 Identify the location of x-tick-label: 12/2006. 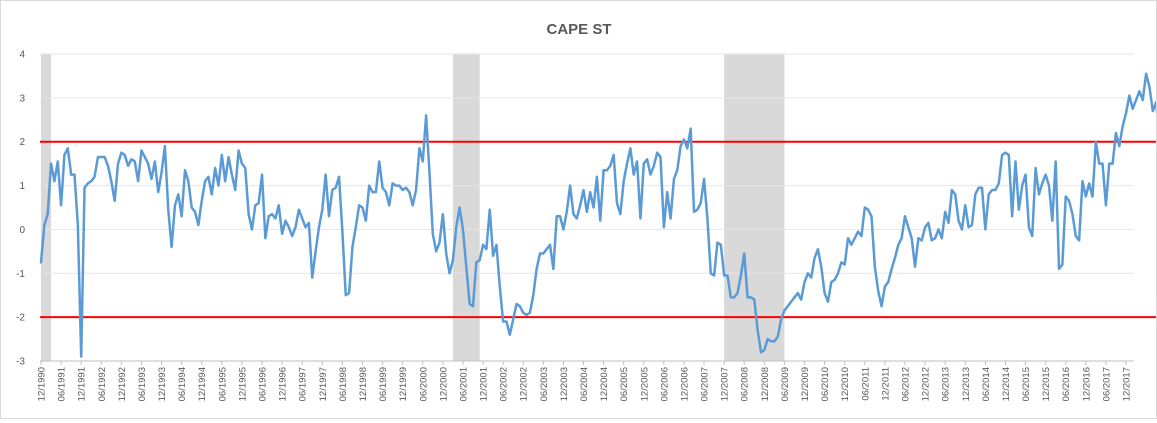
(684, 384).